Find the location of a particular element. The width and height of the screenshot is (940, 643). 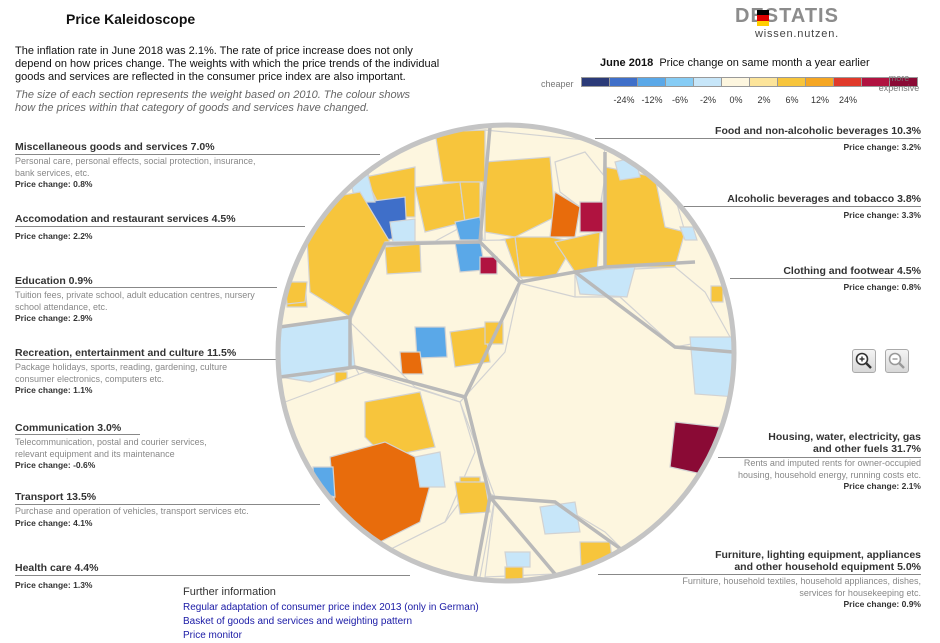

category-change: Price change: 0.8% is located at coordinates (882, 287).